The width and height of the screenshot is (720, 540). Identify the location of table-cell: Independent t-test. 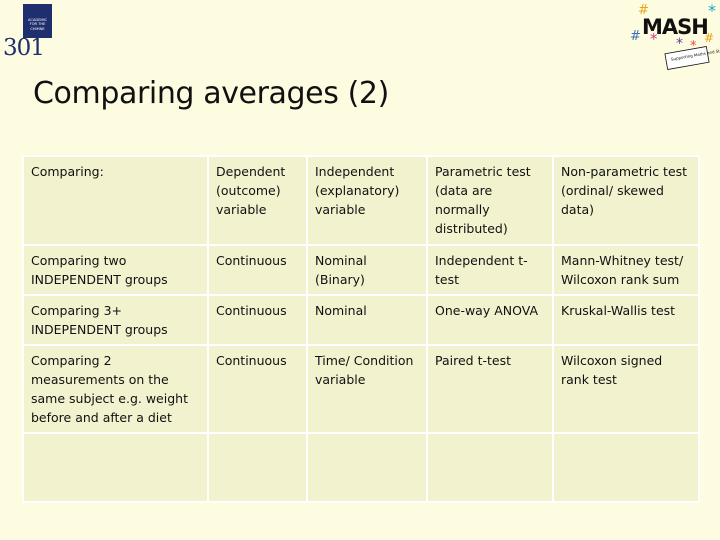
(490, 270).